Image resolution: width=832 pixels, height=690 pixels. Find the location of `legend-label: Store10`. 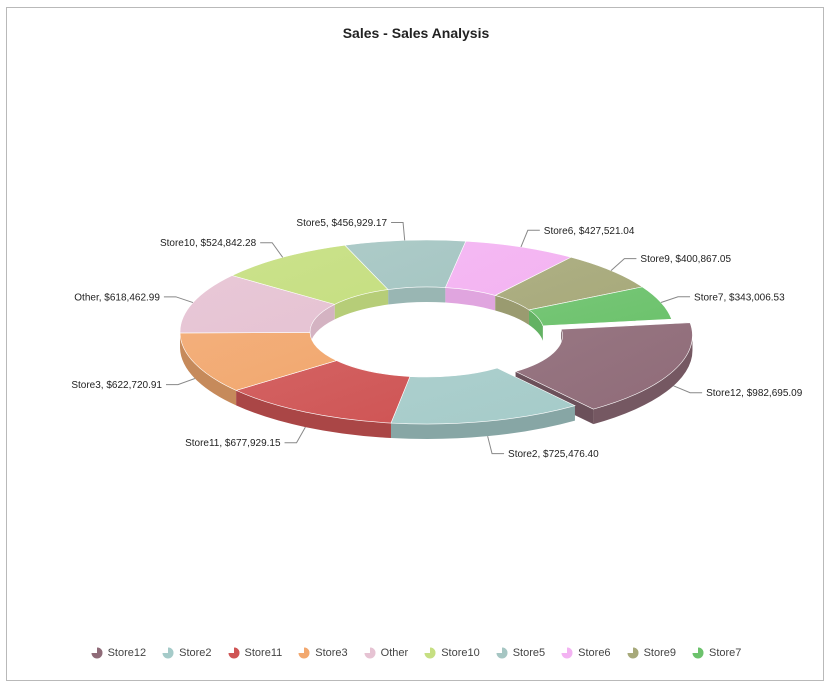

legend-label: Store10 is located at coordinates (460, 653).